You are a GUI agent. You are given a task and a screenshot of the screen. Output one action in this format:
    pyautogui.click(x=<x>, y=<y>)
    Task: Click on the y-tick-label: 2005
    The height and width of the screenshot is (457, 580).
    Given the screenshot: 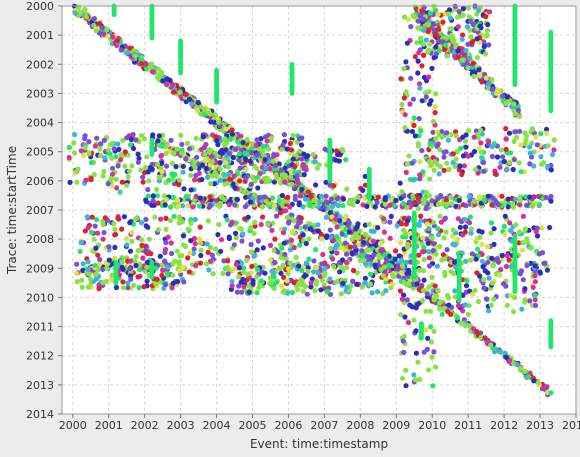 What is the action you would take?
    pyautogui.click(x=40, y=152)
    